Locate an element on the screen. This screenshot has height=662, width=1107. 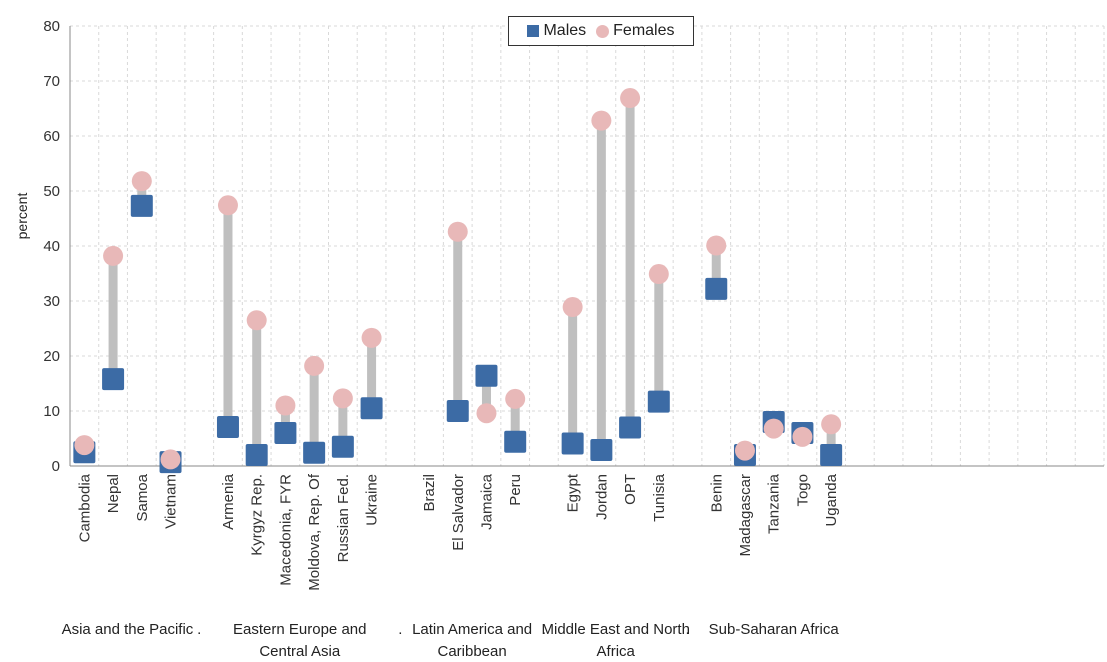
x-tick-label: El Salvador is located at coordinates (458, 512).